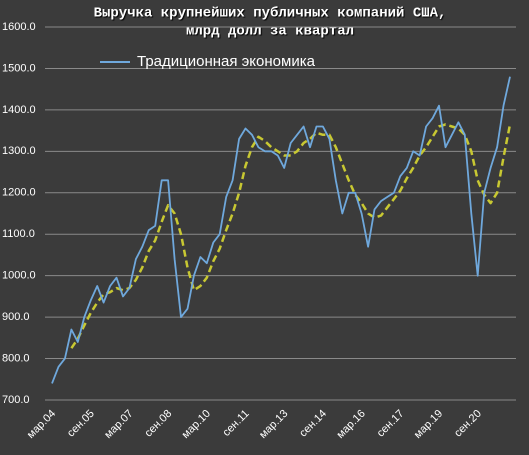 The height and width of the screenshot is (455, 529). What do you see at coordinates (16, 400) in the screenshot?
I see `y-tick-label: 700.0` at bounding box center [16, 400].